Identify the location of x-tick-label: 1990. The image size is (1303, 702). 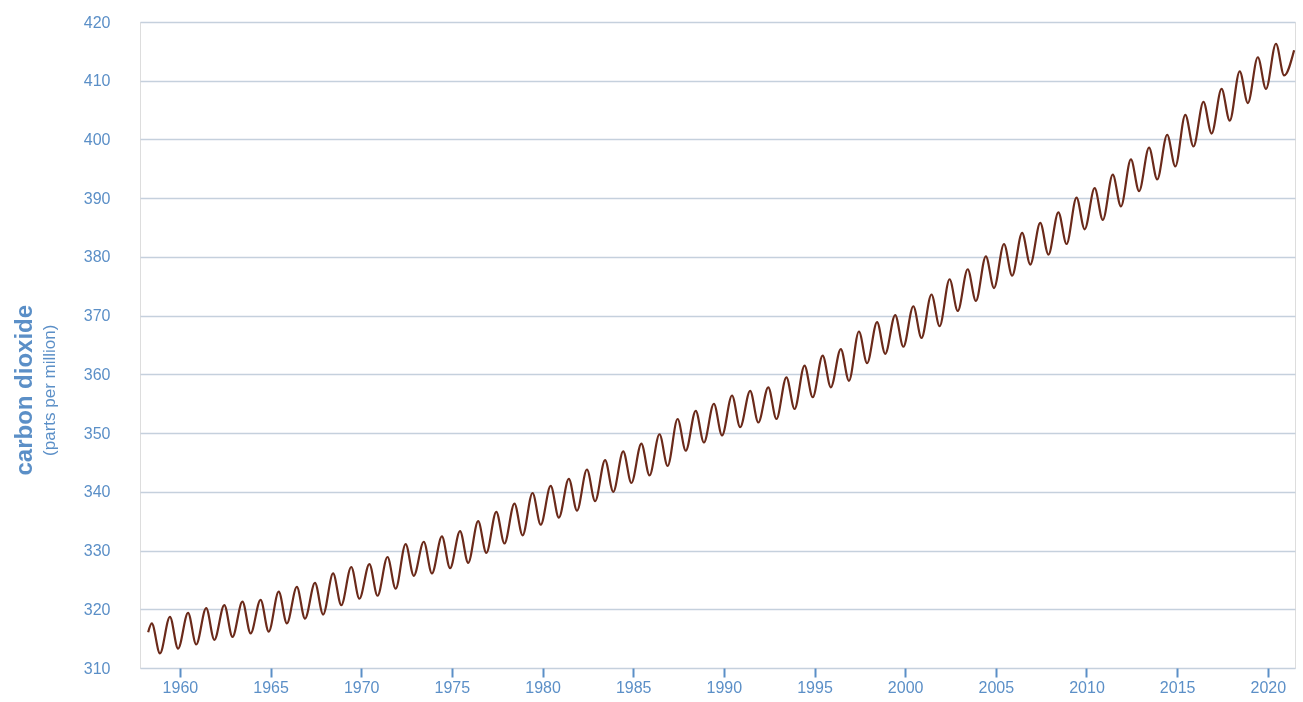
(724, 687).